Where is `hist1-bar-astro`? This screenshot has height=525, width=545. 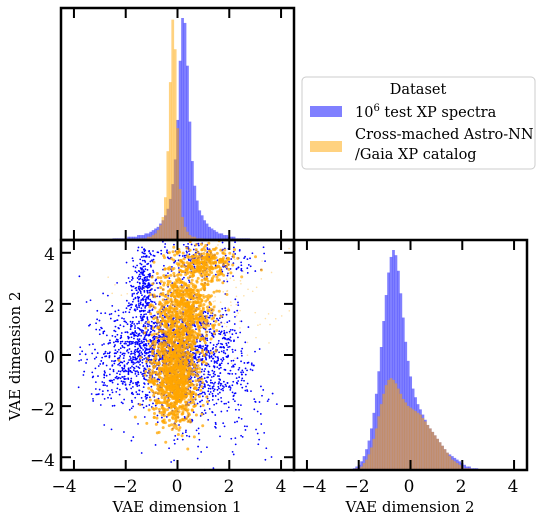 hist1-bar-astro is located at coordinates (148, 238).